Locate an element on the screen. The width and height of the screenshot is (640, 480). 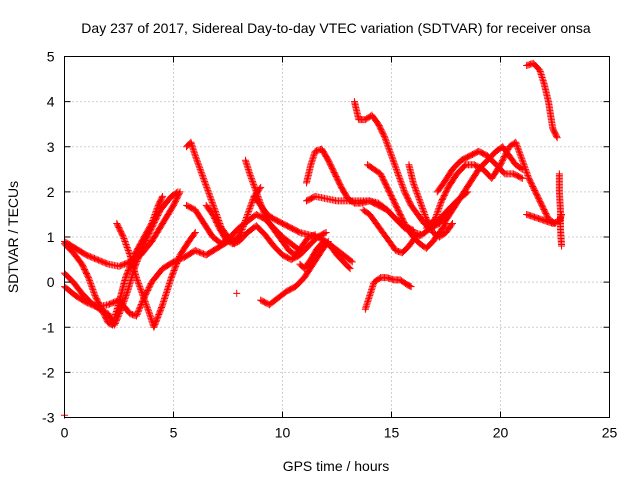
y-tick-label: 1 is located at coordinates (51, 237).